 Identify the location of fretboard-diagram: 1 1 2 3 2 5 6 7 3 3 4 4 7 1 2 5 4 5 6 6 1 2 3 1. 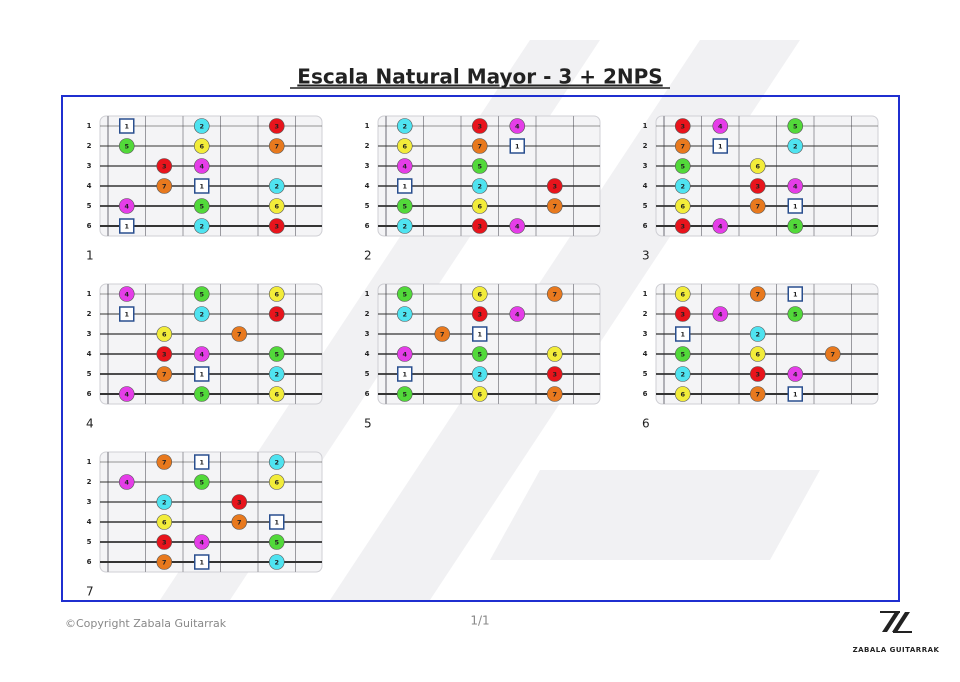
(204, 189).